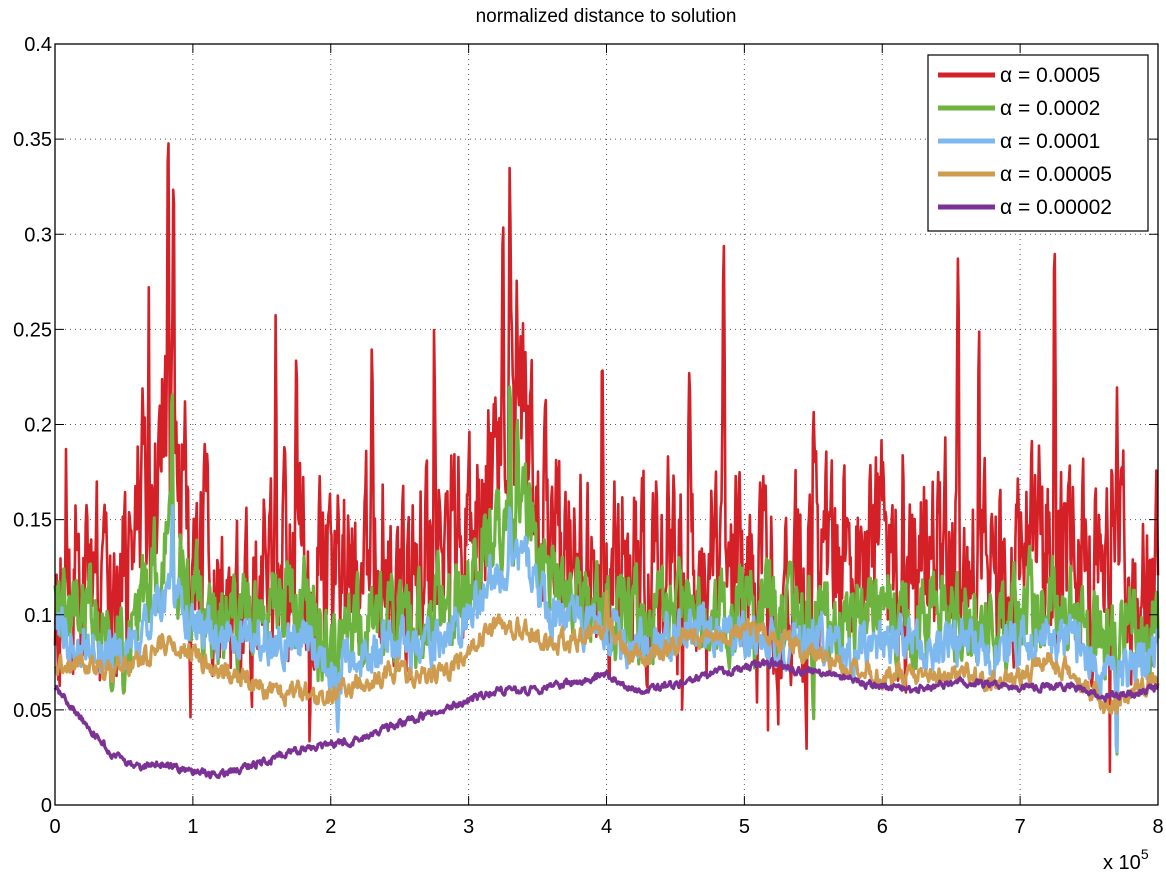 This screenshot has width=1166, height=875. Describe the element at coordinates (1050, 141) in the screenshot. I see `legend-label: α = 0.0001` at that location.